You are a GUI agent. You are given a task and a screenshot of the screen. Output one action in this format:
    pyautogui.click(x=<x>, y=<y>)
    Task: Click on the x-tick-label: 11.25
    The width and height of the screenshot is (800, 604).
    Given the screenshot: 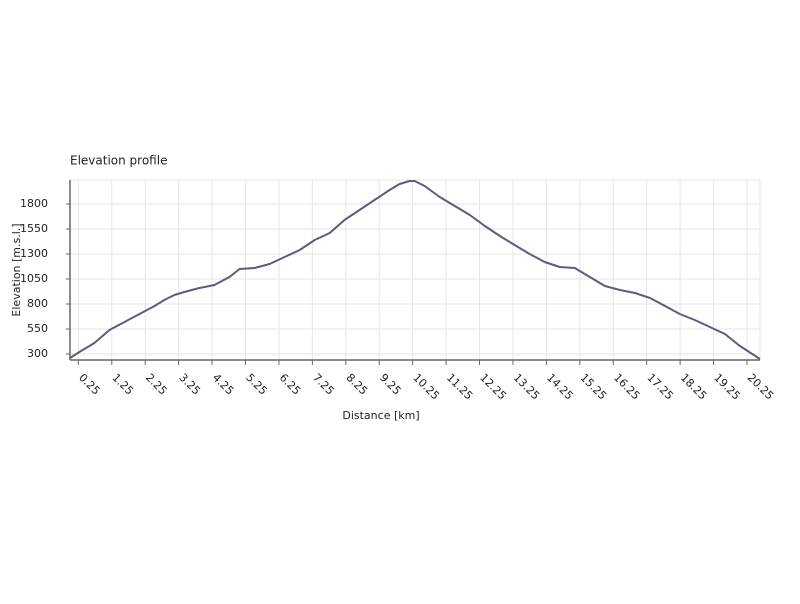 What is the action you would take?
    pyautogui.click(x=459, y=386)
    